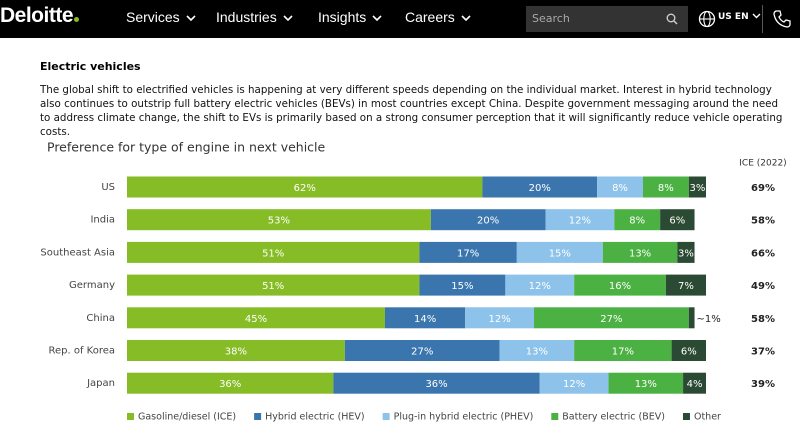 The image size is (800, 440). Describe the element at coordinates (102, 220) in the screenshot. I see `category-label: India` at that location.